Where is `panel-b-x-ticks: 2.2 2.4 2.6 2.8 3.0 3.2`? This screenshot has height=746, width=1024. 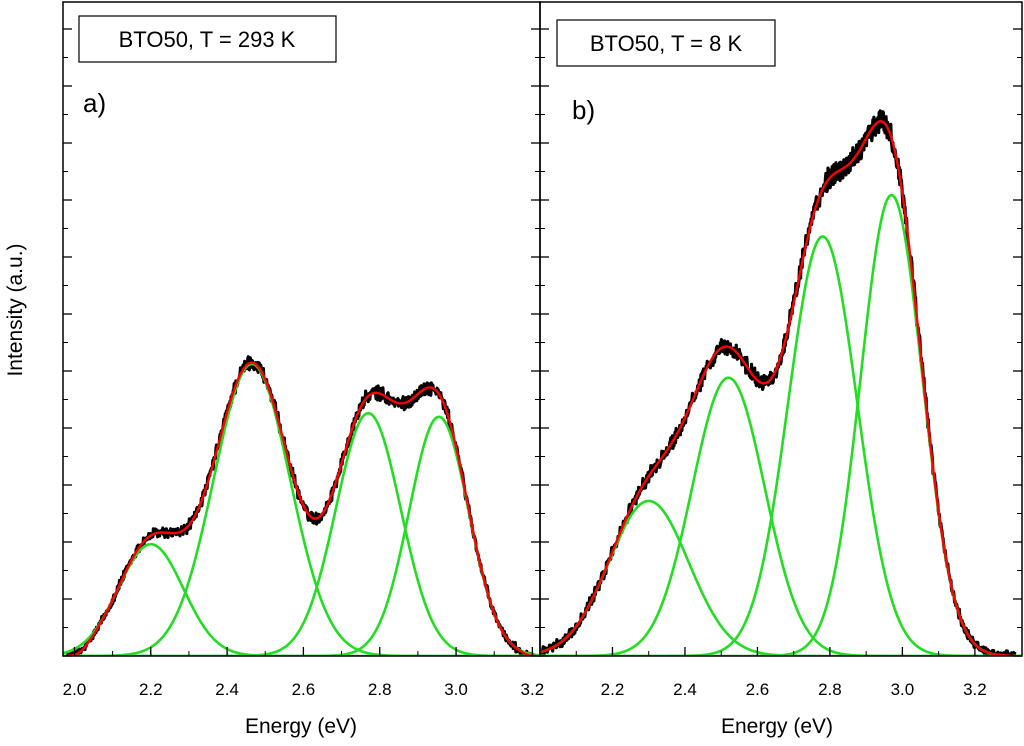
panel-b-x-ticks: 2.2 2.4 2.6 2.8 3.0 3.2 is located at coordinates (775, 673).